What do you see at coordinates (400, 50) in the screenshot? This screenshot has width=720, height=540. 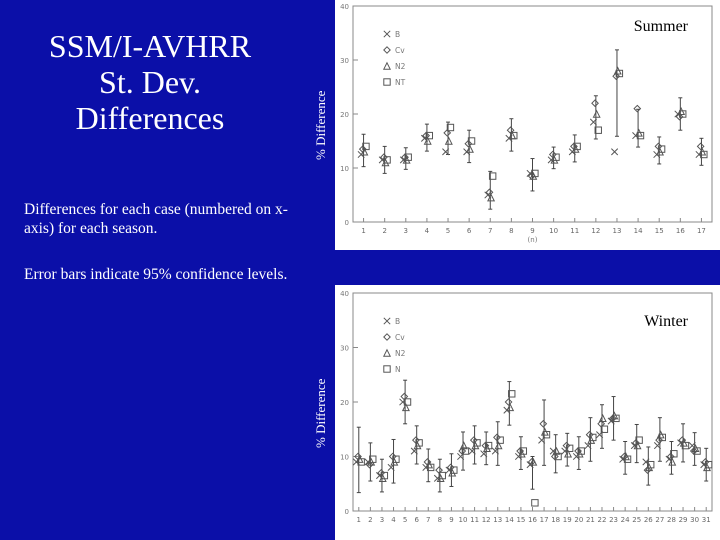 I see `summer-legend-label: Cv` at bounding box center [400, 50].